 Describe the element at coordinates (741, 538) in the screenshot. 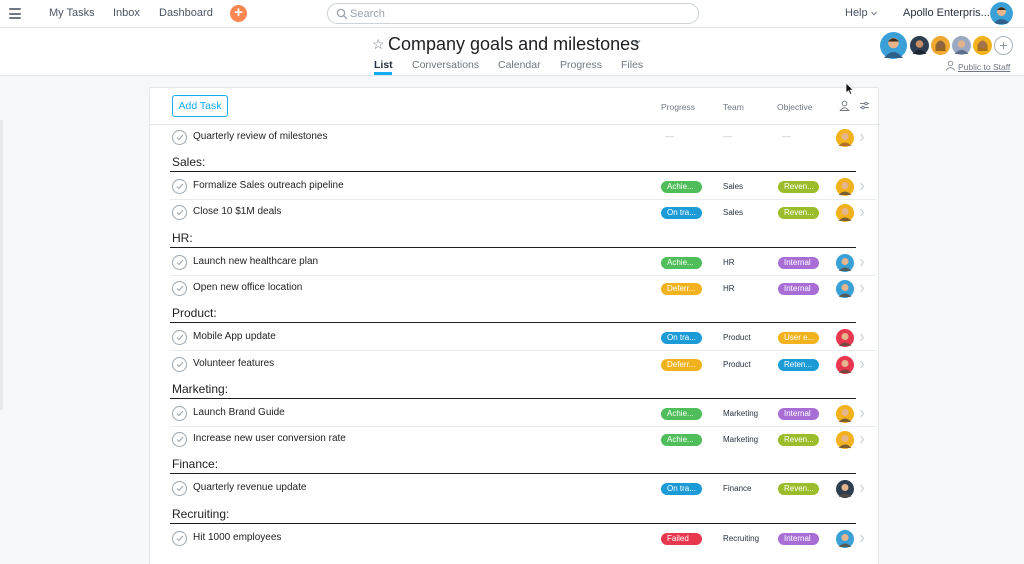

I see `team-value: Recruiting` at that location.